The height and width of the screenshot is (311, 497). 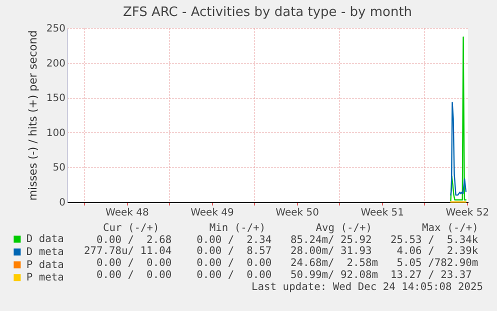 I want to click on text: 0.00 / 0.00 0.00 / 0.00 24.68m/ 2.58m 5.05 /782.90m, so click(x=287, y=263).